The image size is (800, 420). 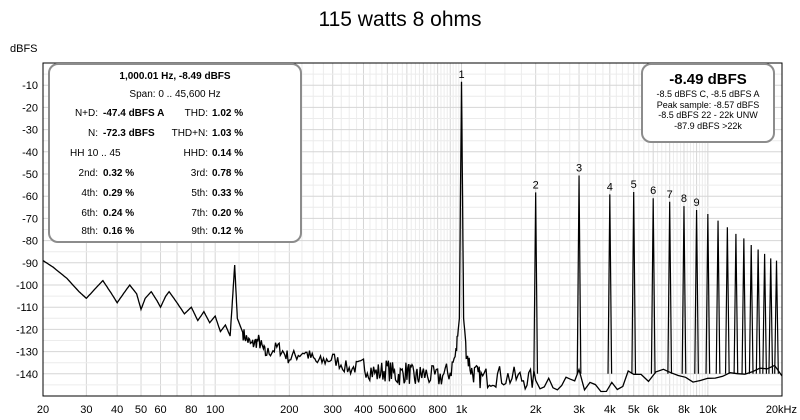 I want to click on y-tick-label: -40, so click(x=30, y=153).